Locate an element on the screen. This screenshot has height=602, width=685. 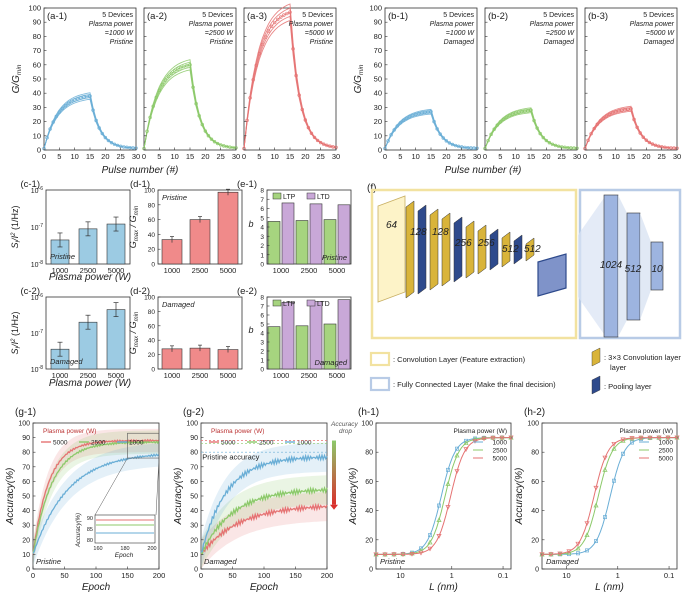
x-tick-label: 1 is located at coordinates (452, 575).